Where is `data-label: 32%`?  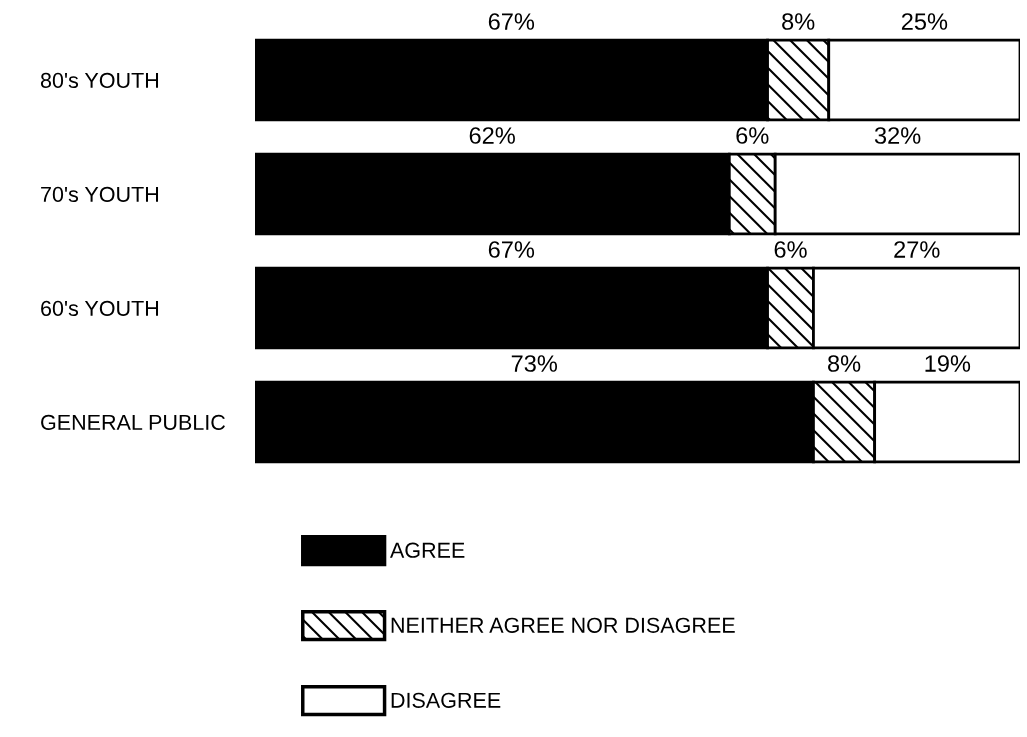
data-label: 32% is located at coordinates (897, 135).